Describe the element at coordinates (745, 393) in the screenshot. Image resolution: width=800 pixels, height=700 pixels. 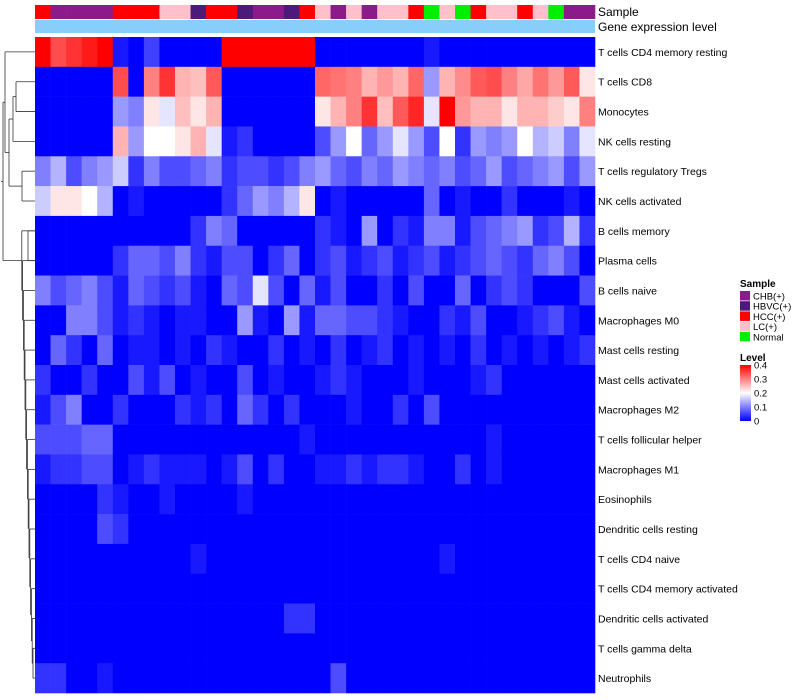
I see `legend-gradient` at that location.